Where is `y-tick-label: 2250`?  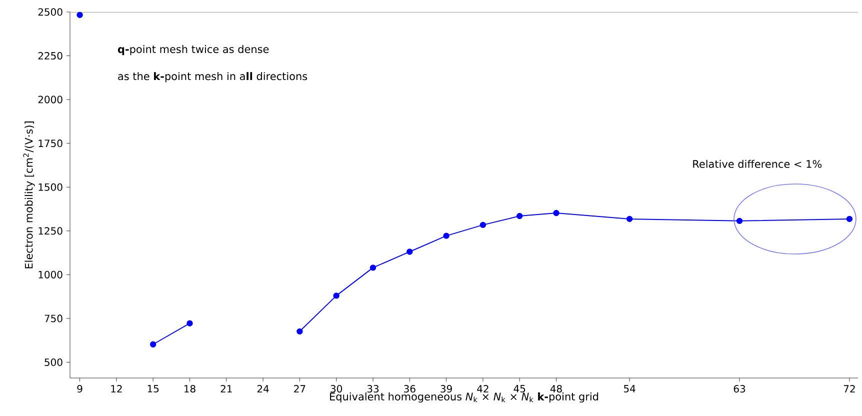
y-tick-label: 2250 is located at coordinates (50, 56).